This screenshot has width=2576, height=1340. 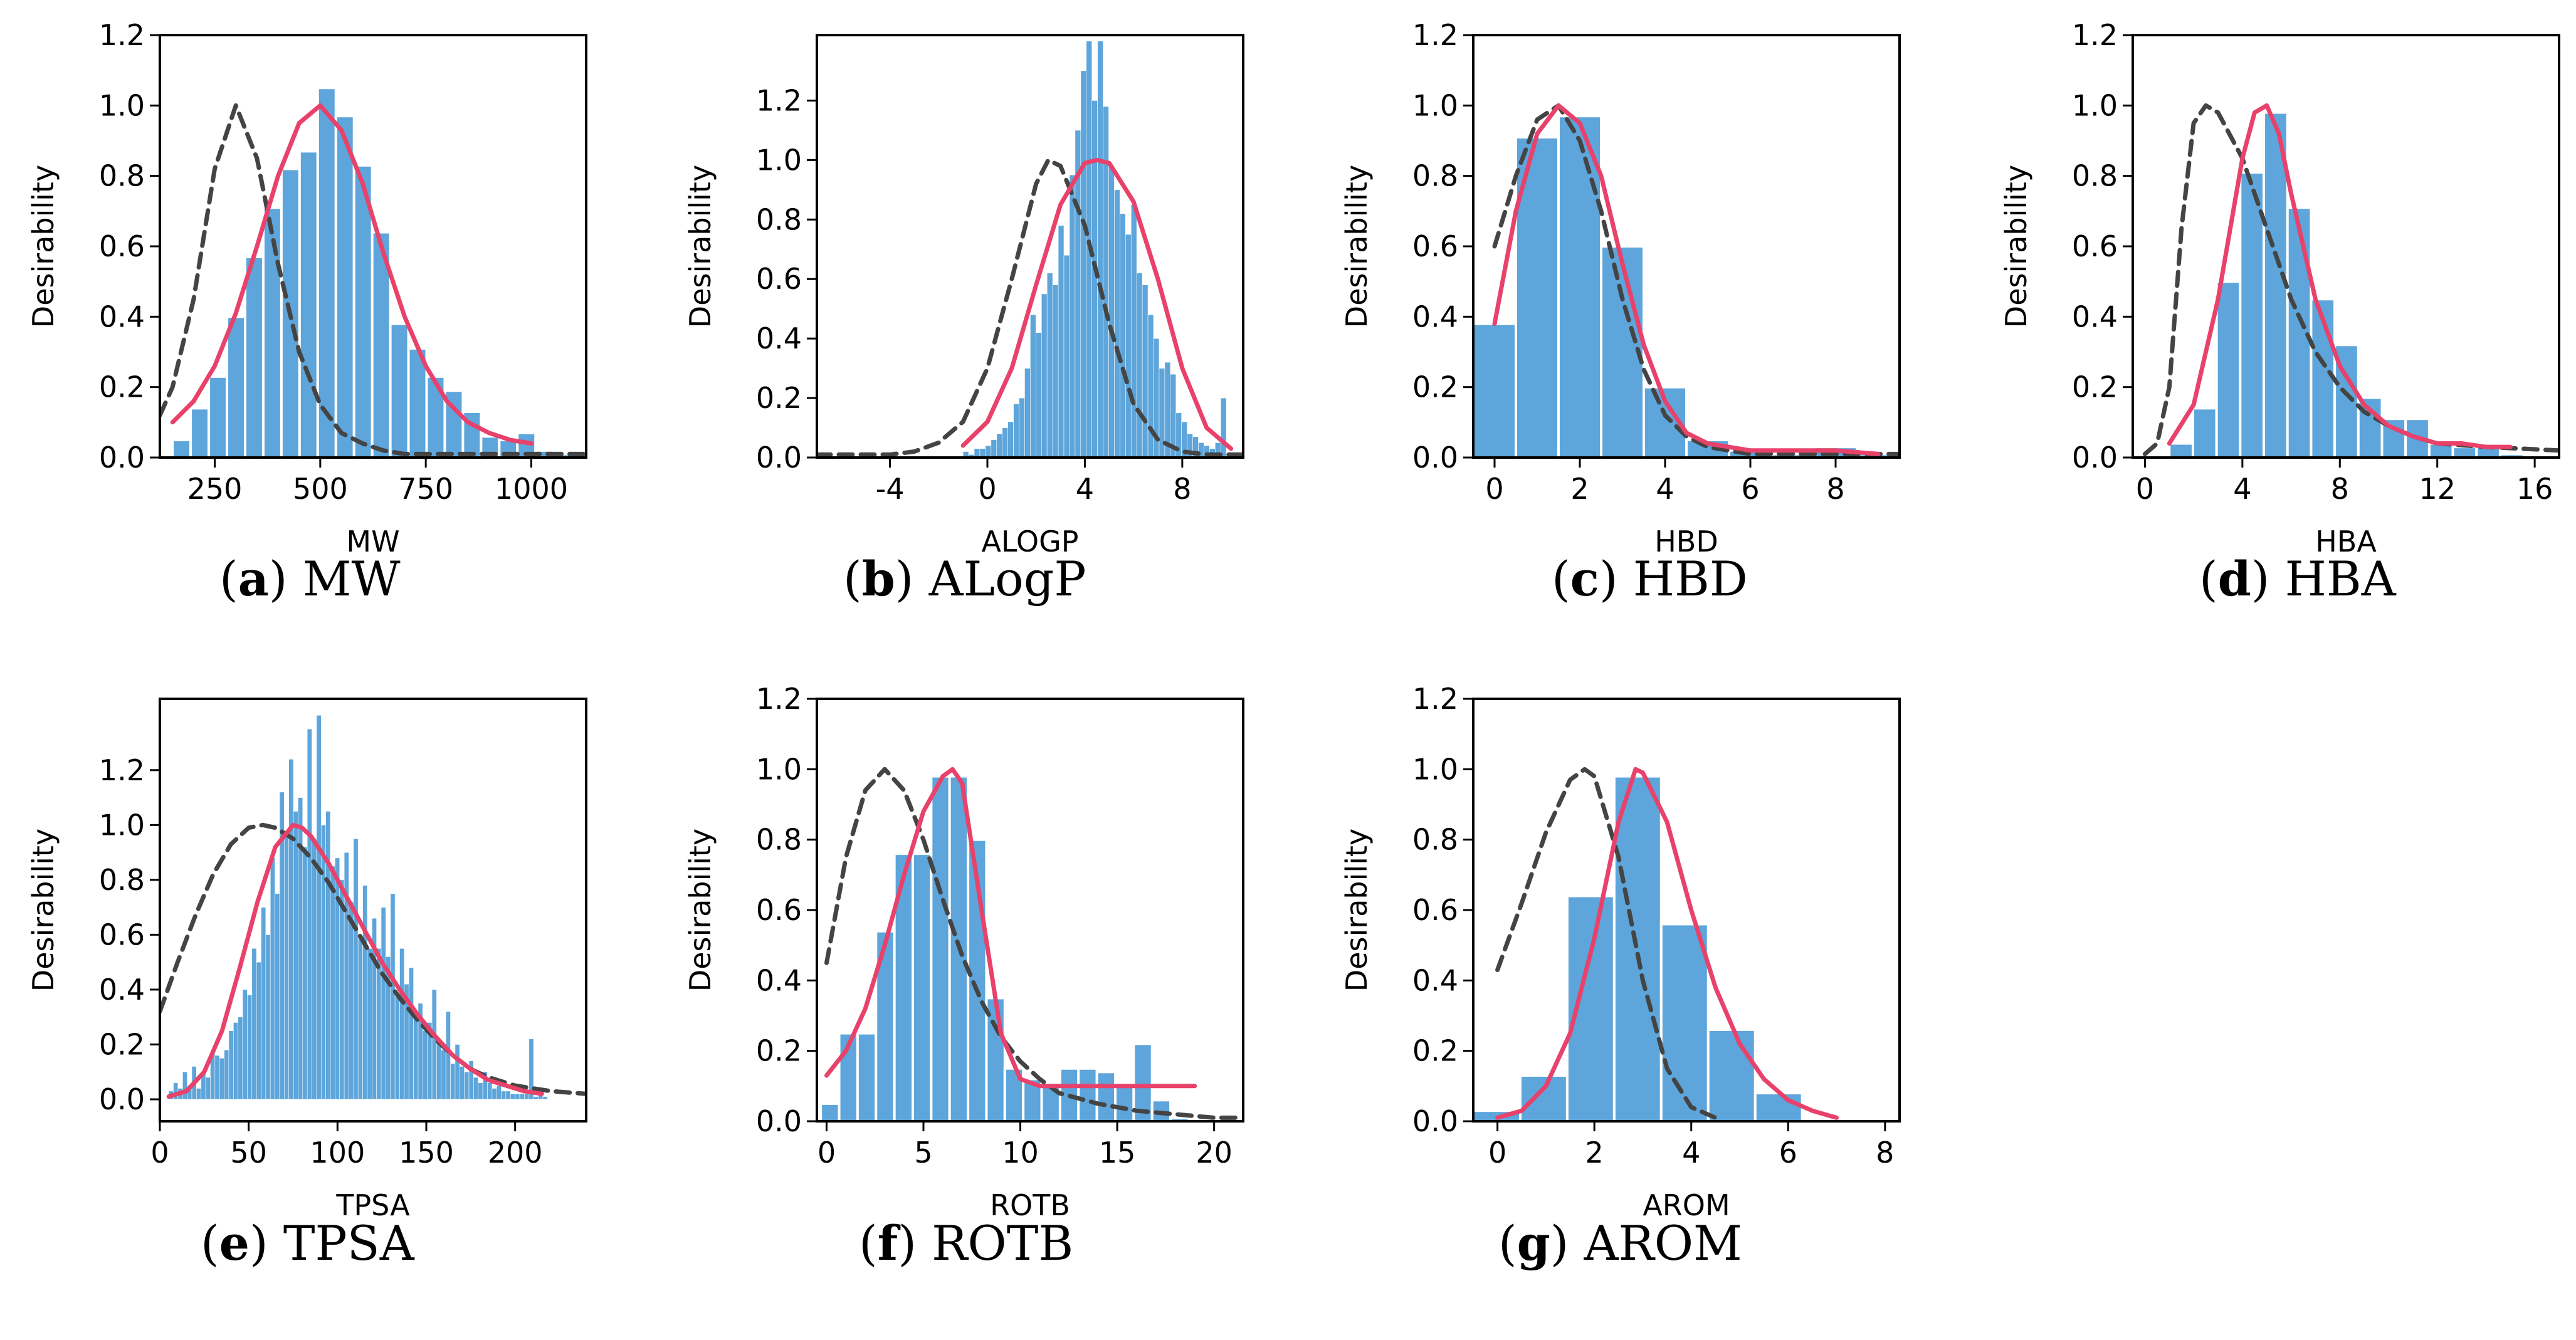 I want to click on x-tick-label: 50, so click(x=248, y=1153).